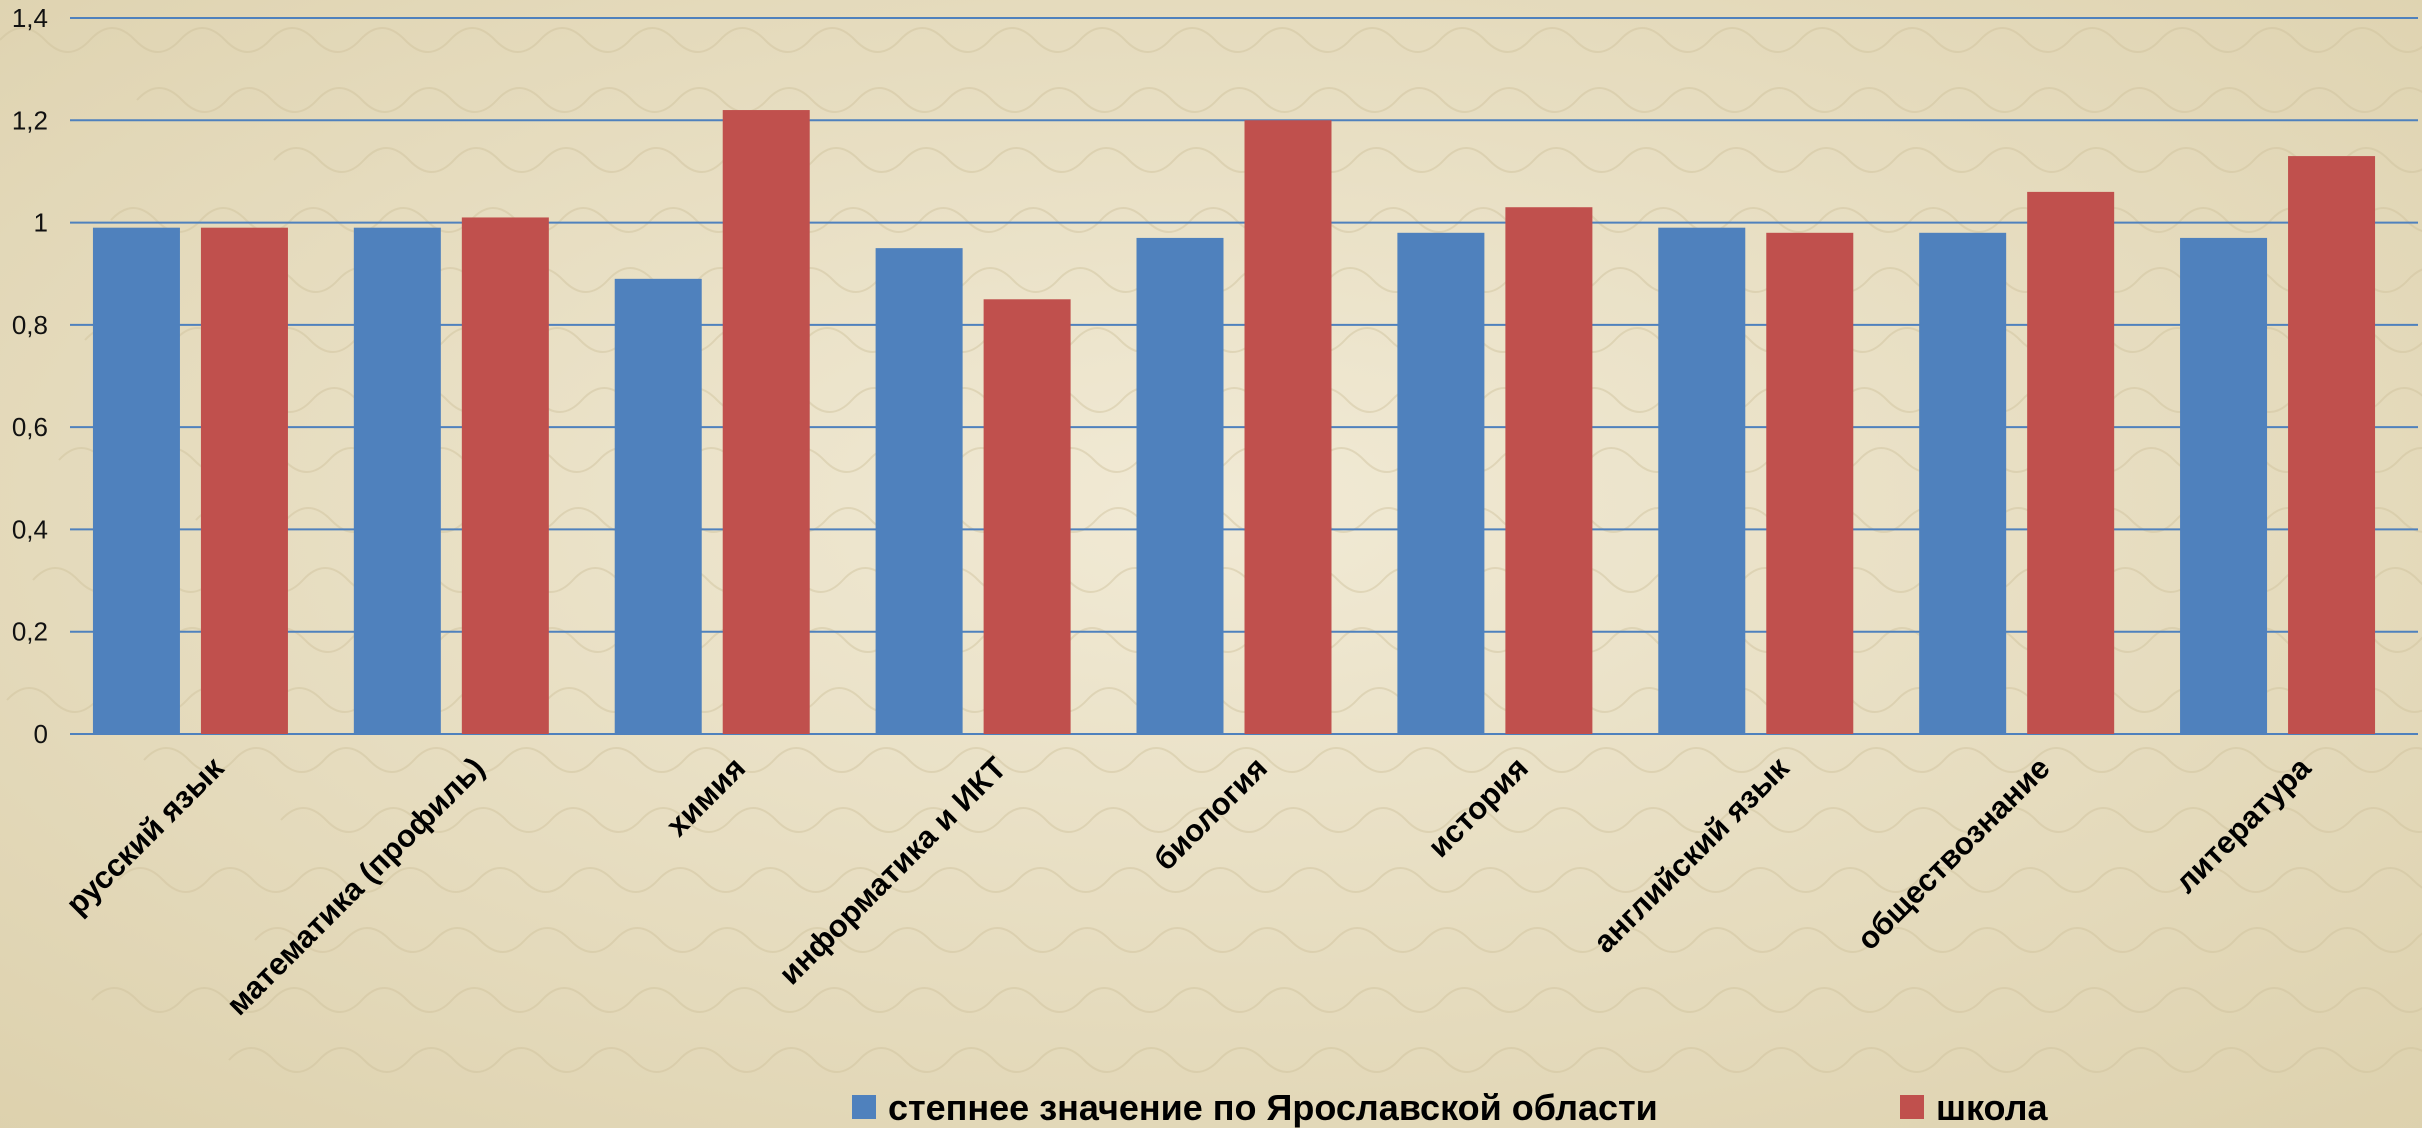  Describe the element at coordinates (30, 529) in the screenshot. I see `y-tick-label: 0,4` at that location.